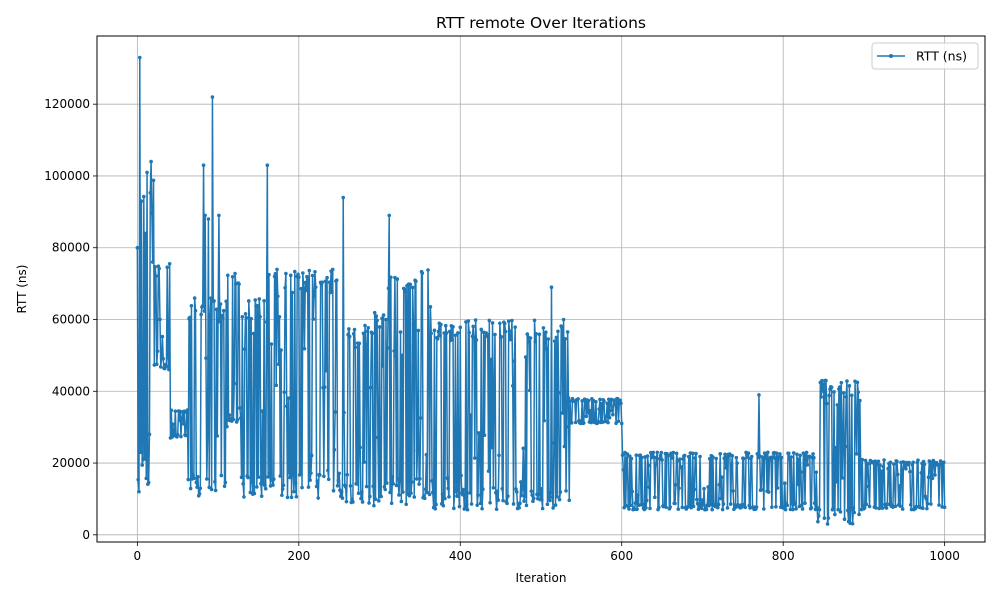  What do you see at coordinates (71, 463) in the screenshot?
I see `y-tick-label: 20000` at bounding box center [71, 463].